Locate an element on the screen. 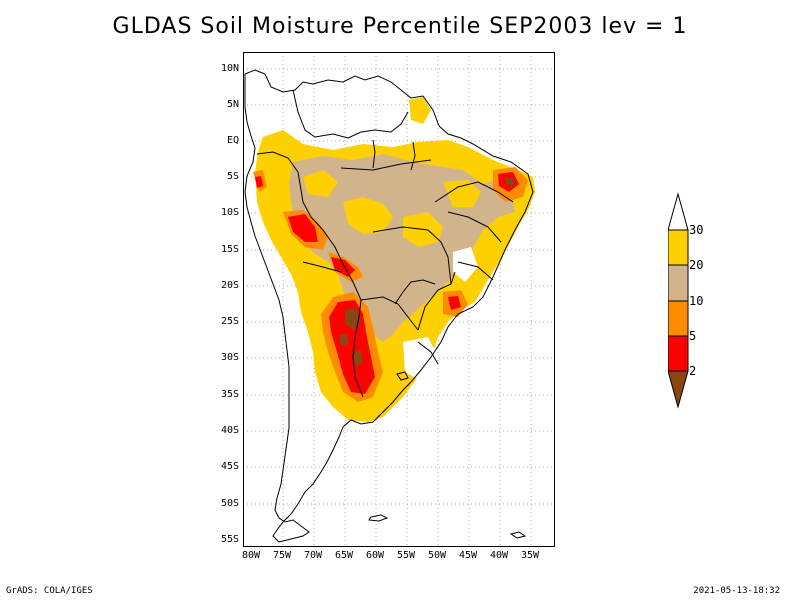  lat-label-10s: 10S is located at coordinates (229, 212).